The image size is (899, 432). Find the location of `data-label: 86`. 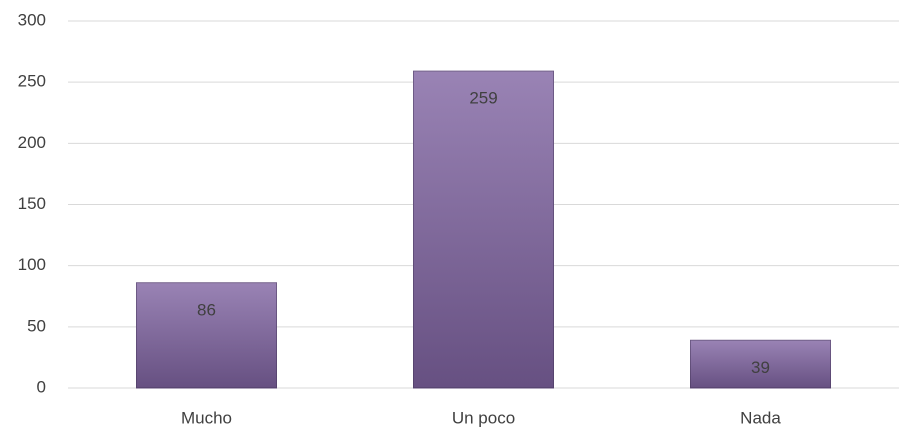

data-label: 86 is located at coordinates (206, 309).